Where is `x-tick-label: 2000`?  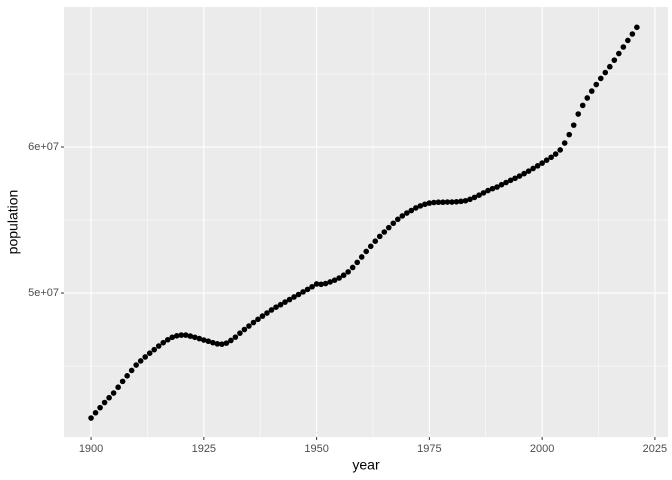 x-tick-label: 2000 is located at coordinates (542, 449).